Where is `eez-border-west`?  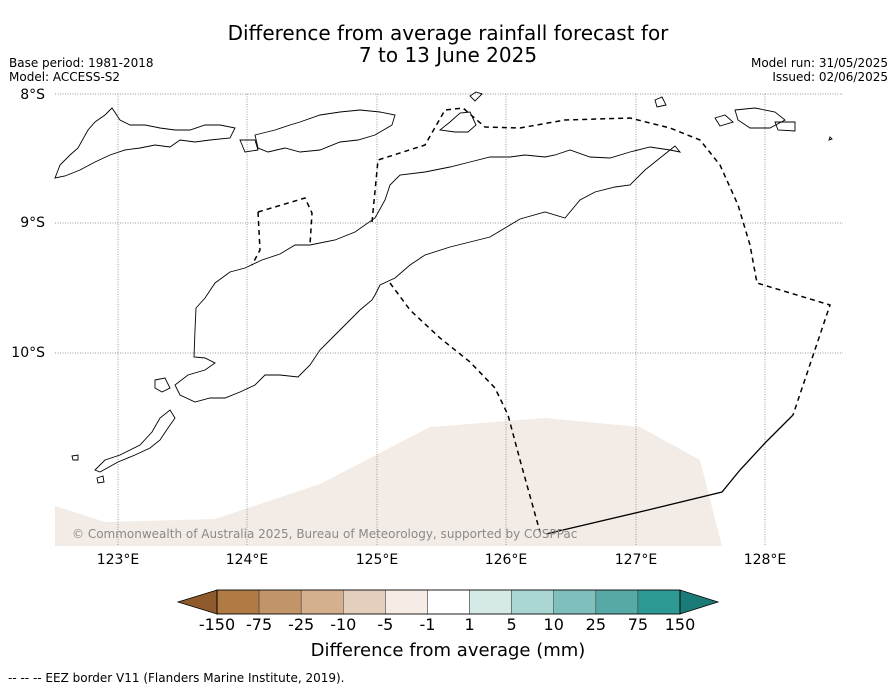
eez-border-west is located at coordinates (256, 238).